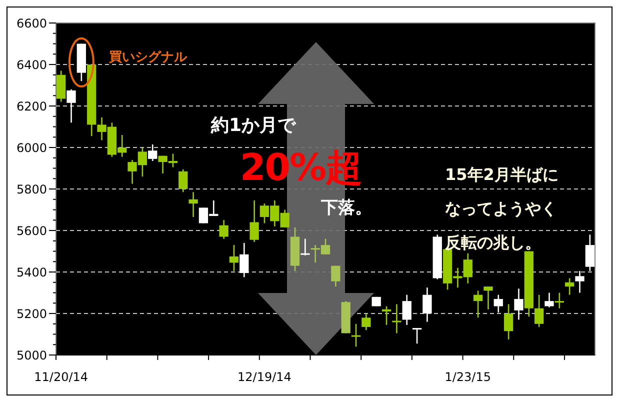 The width and height of the screenshot is (620, 403). Describe the element at coordinates (31, 231) in the screenshot. I see `y-tick-label: 5600` at that location.